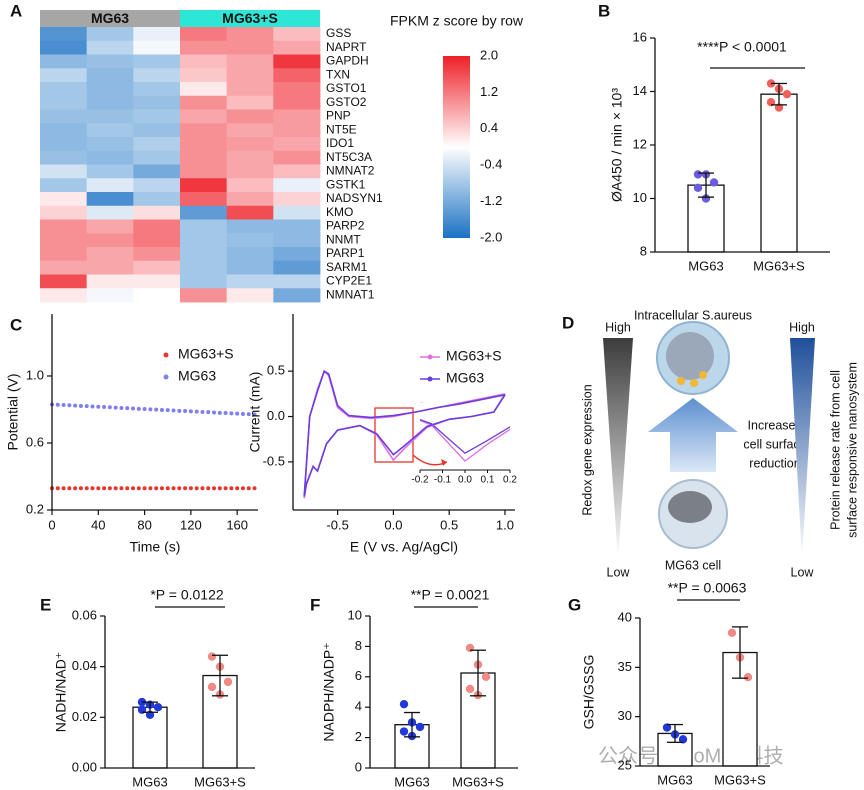 The height and width of the screenshot is (790, 864). Describe the element at coordinates (474, 356) in the screenshot. I see `legend-label: MG63+S` at that location.